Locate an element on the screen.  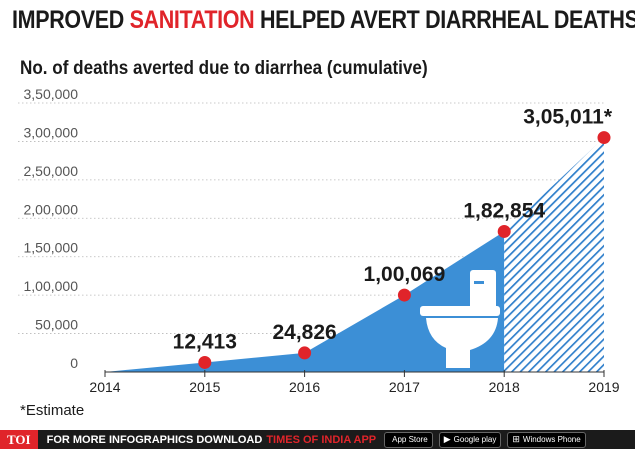
x-tick-label: 2019 is located at coordinates (603, 387).